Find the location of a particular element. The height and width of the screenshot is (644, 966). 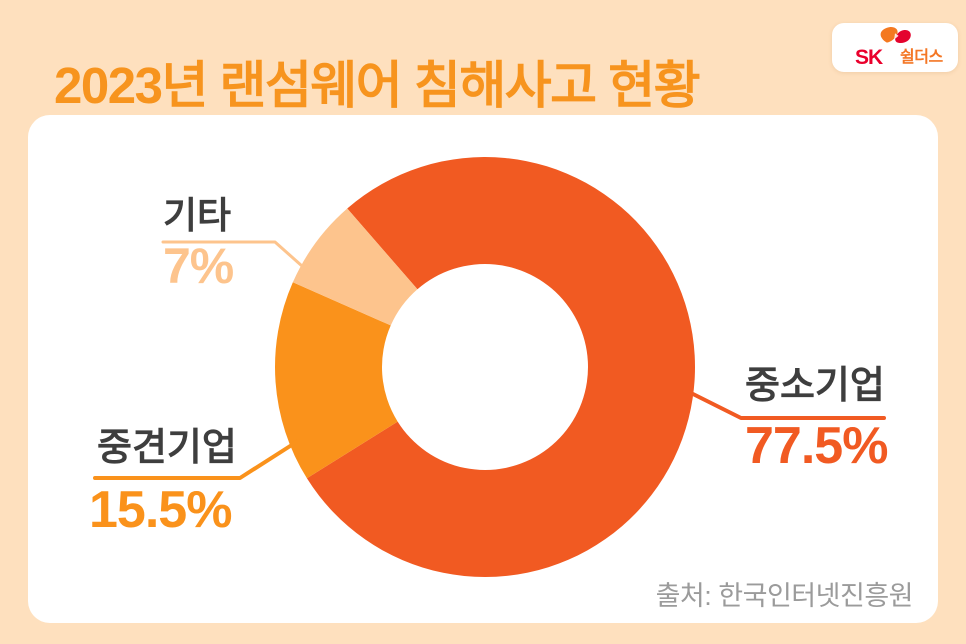

callout-label-etc: 기타 is located at coordinates (197, 215).